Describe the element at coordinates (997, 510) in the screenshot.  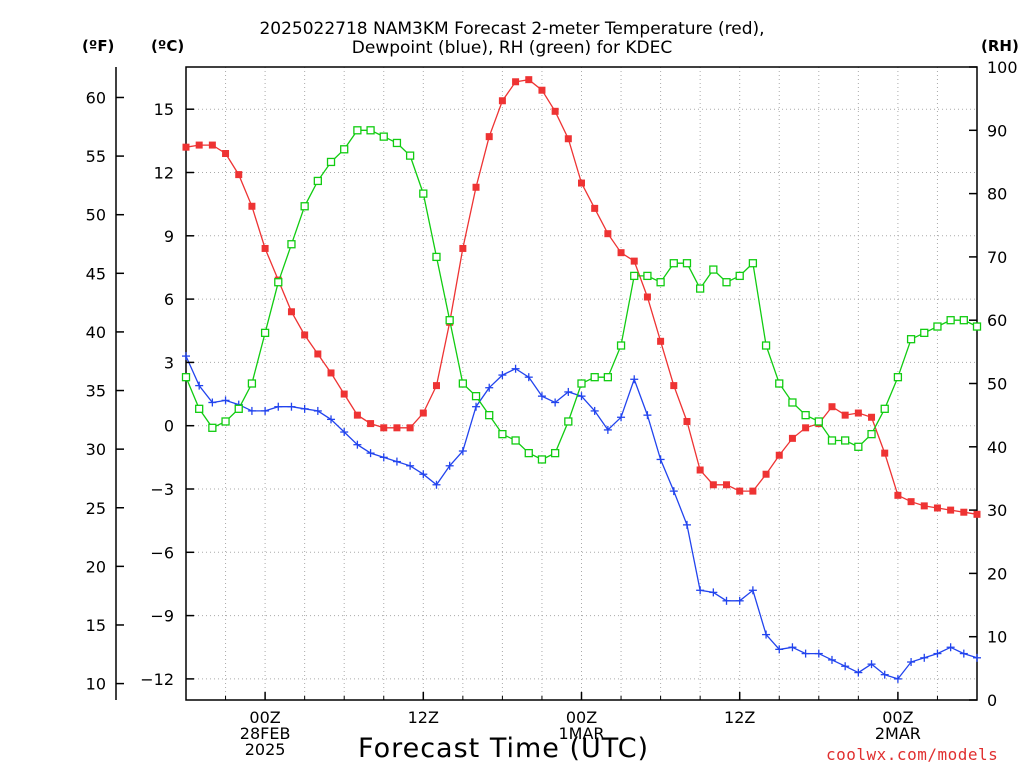
I see `rh-tick-label: 30` at that location.